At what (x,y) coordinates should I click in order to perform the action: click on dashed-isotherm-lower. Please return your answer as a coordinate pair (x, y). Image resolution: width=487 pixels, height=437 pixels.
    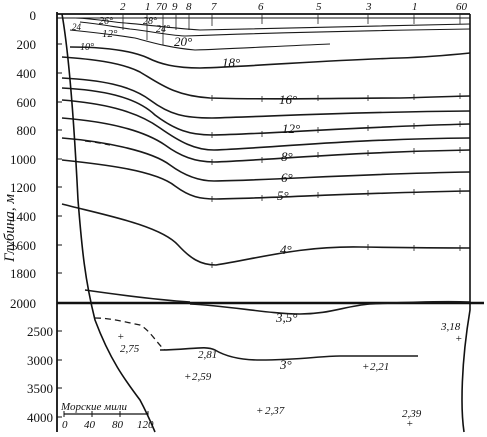
    Looking at the image, I should click on (130, 334).